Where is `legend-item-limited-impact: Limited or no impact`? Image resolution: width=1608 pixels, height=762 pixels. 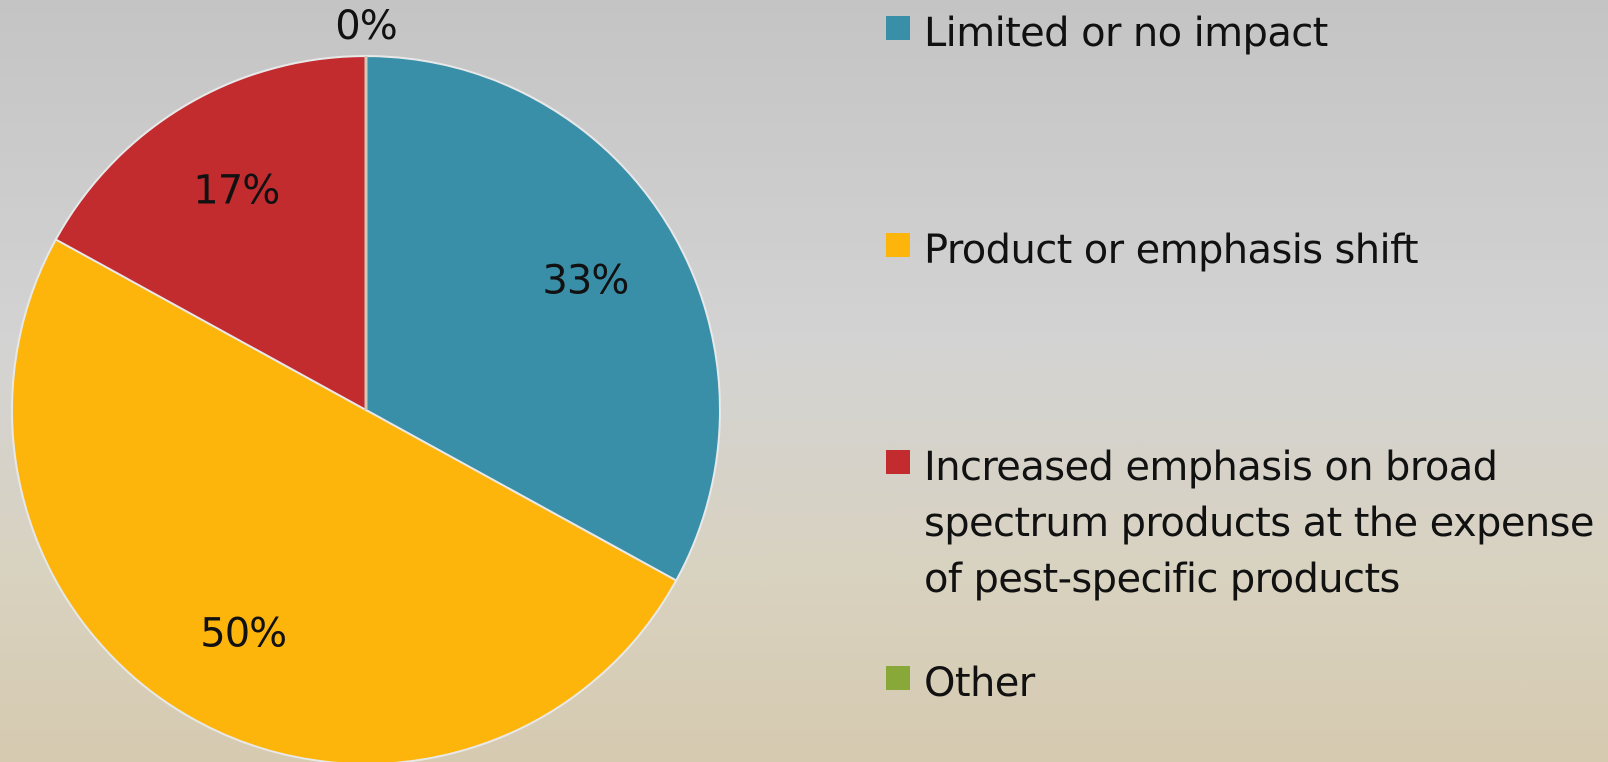
legend-item-limited-impact: Limited or no impact is located at coordinates (1246, 33).